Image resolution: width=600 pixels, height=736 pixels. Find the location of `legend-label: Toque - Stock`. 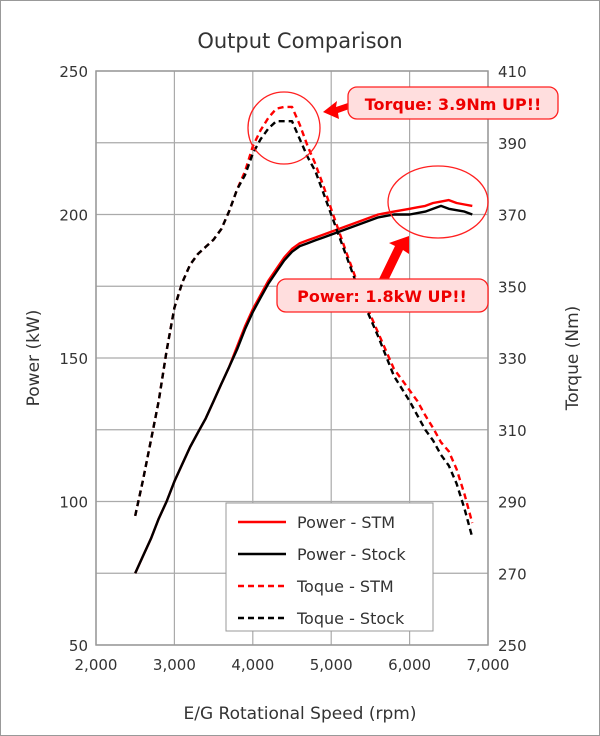

legend-label: Toque - Stock is located at coordinates (350, 618).